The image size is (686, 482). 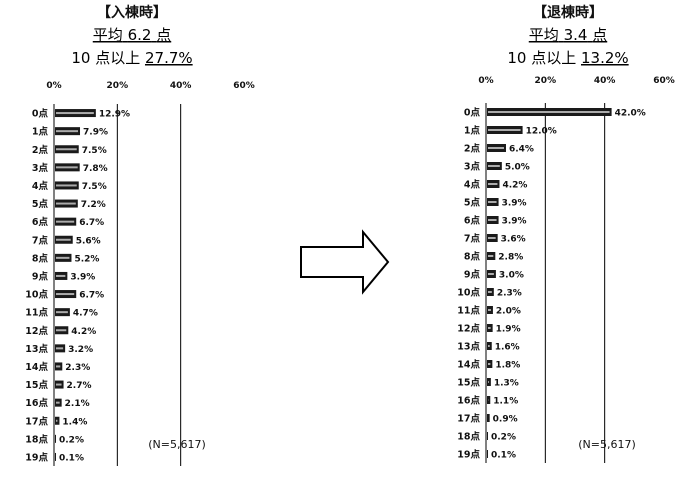 What do you see at coordinates (568, 12) in the screenshot?
I see `right-chart-title: 【退棟時】` at bounding box center [568, 12].